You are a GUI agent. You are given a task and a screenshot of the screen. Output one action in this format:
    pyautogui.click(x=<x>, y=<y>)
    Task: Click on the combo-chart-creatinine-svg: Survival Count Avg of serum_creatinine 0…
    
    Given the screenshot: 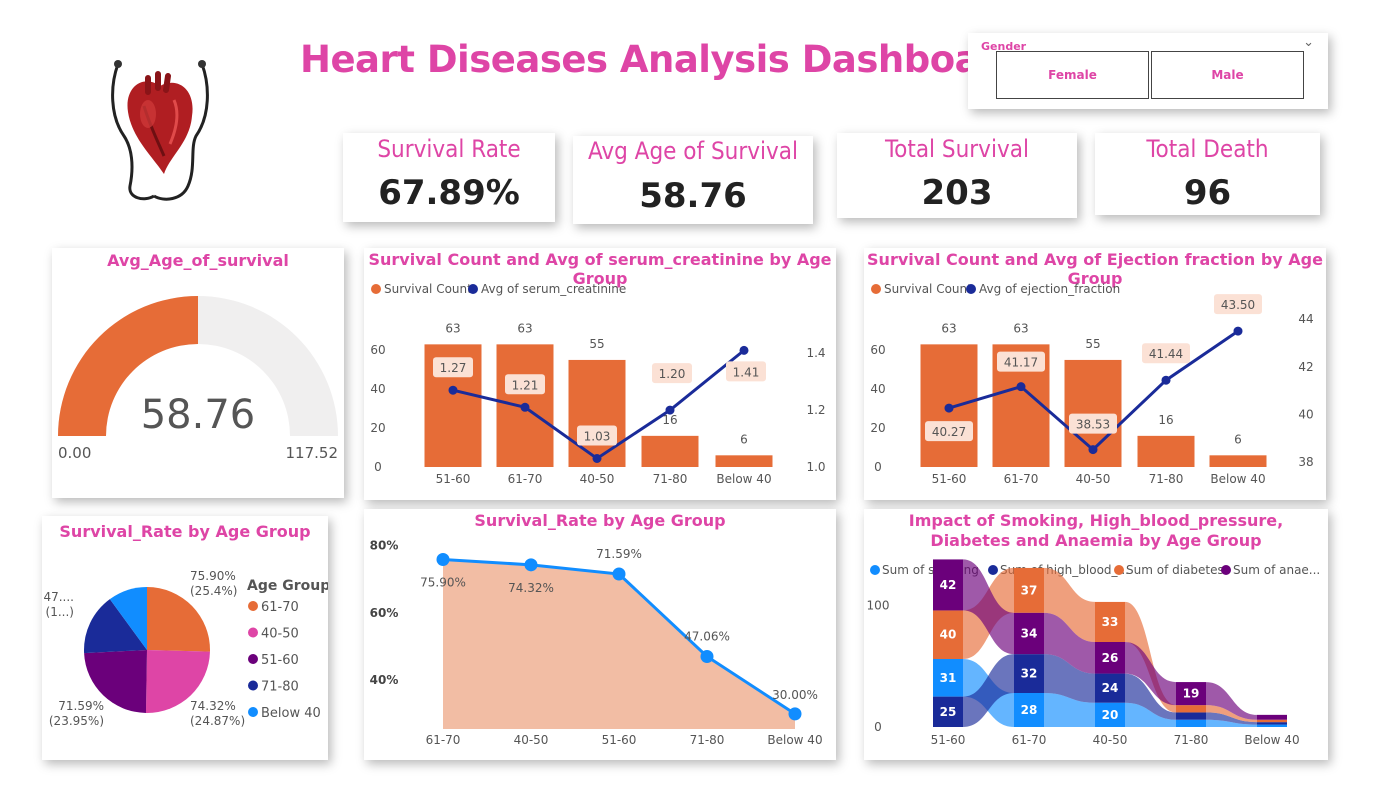 What is the action you would take?
    pyautogui.click(x=597, y=384)
    